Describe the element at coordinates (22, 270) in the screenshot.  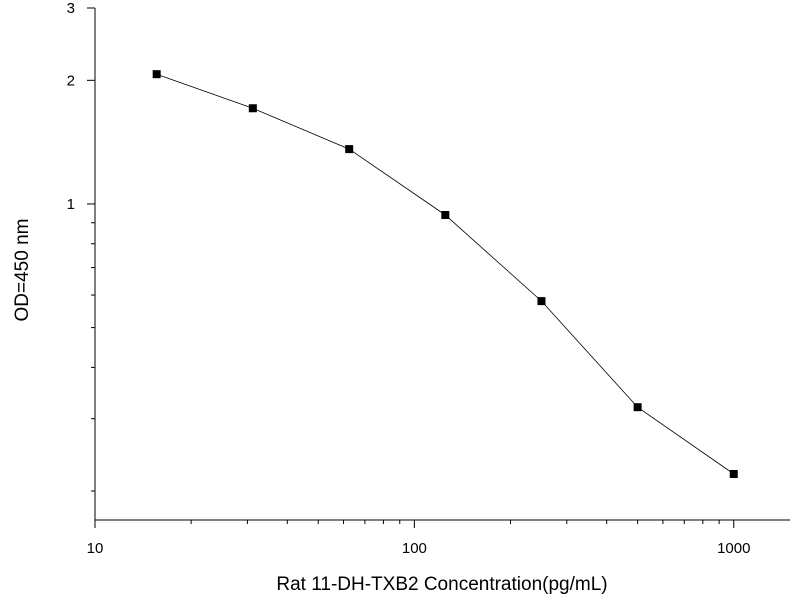
I see `y-axis-title: OD=450 nm` at that location.